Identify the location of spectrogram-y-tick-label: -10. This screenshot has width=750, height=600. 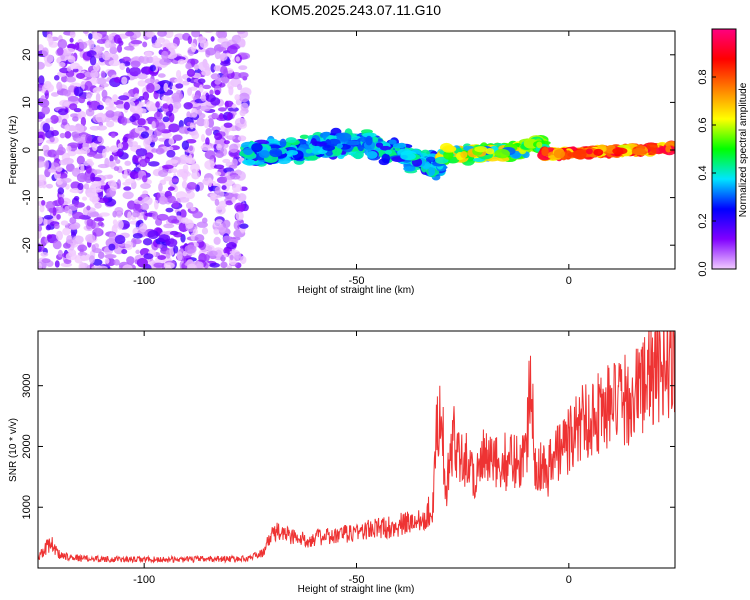
(27, 198).